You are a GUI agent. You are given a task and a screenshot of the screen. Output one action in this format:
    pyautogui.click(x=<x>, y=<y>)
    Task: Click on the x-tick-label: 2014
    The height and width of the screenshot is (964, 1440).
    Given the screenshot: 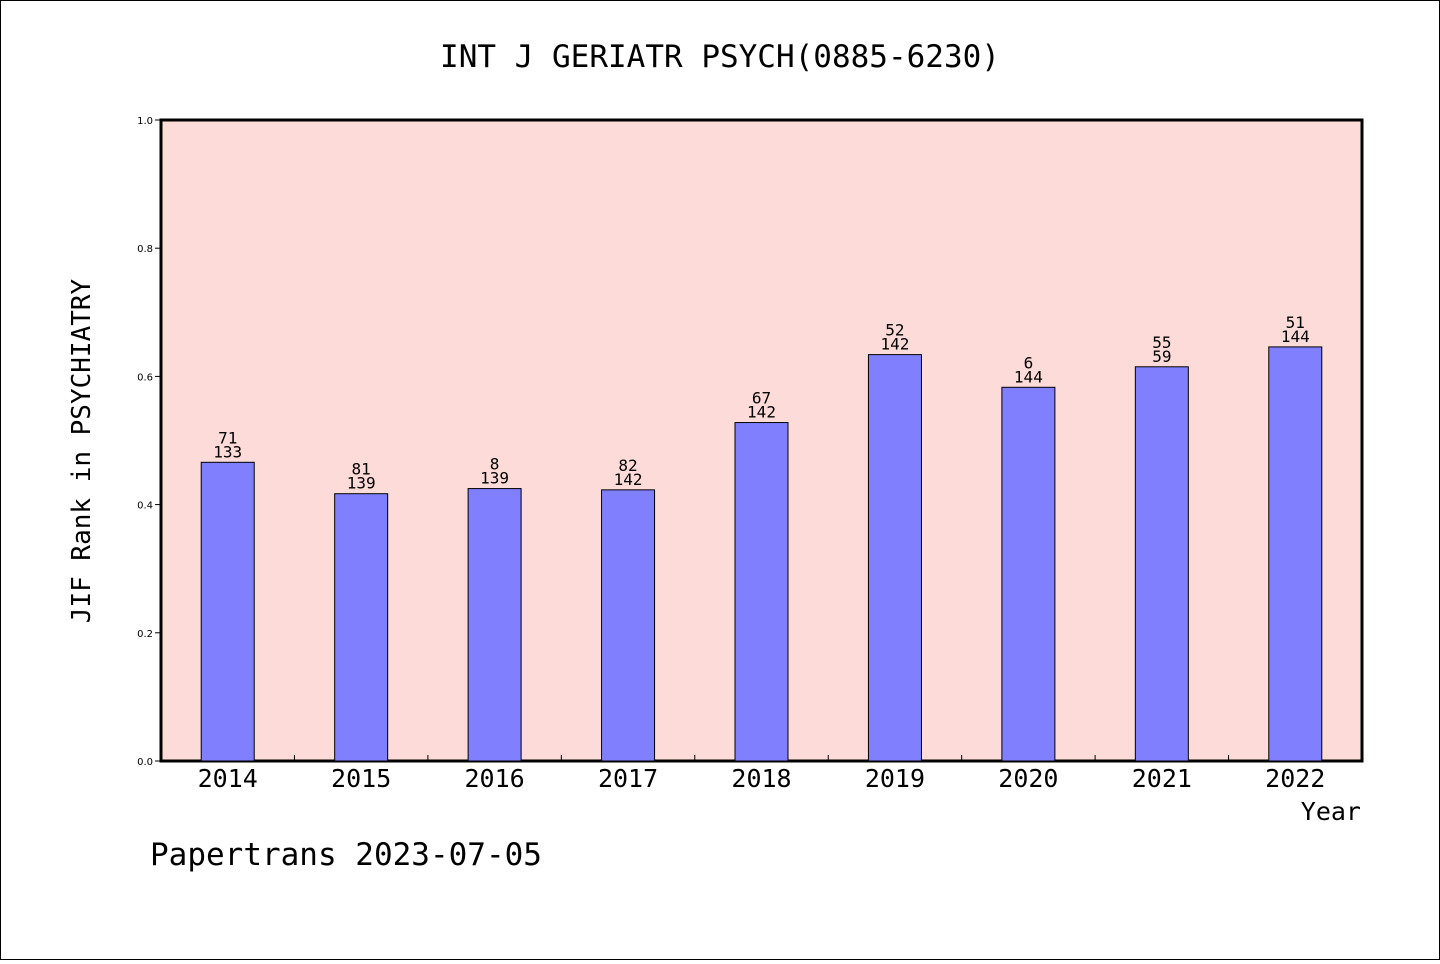 What is the action you would take?
    pyautogui.click(x=228, y=778)
    